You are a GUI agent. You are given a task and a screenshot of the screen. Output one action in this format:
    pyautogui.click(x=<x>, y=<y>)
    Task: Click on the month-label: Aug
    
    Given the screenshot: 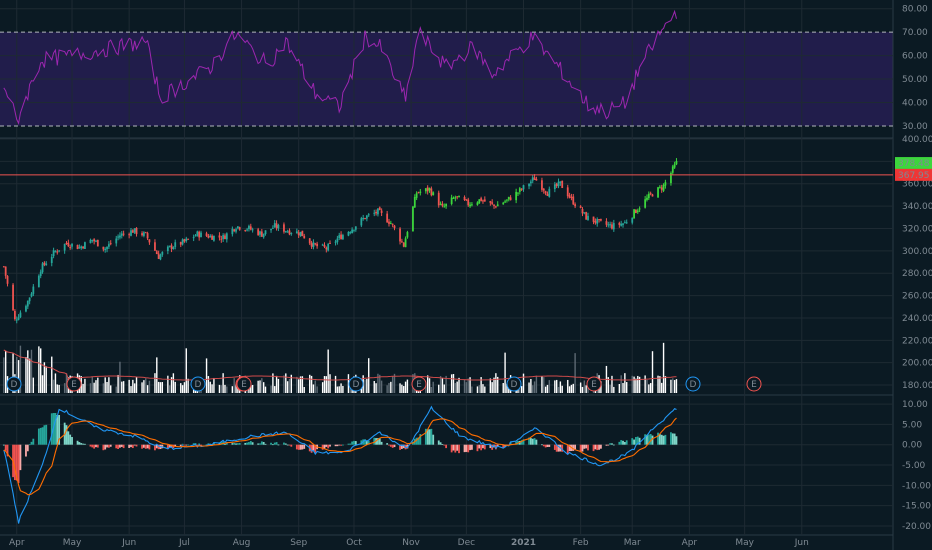 What is the action you would take?
    pyautogui.click(x=242, y=543)
    